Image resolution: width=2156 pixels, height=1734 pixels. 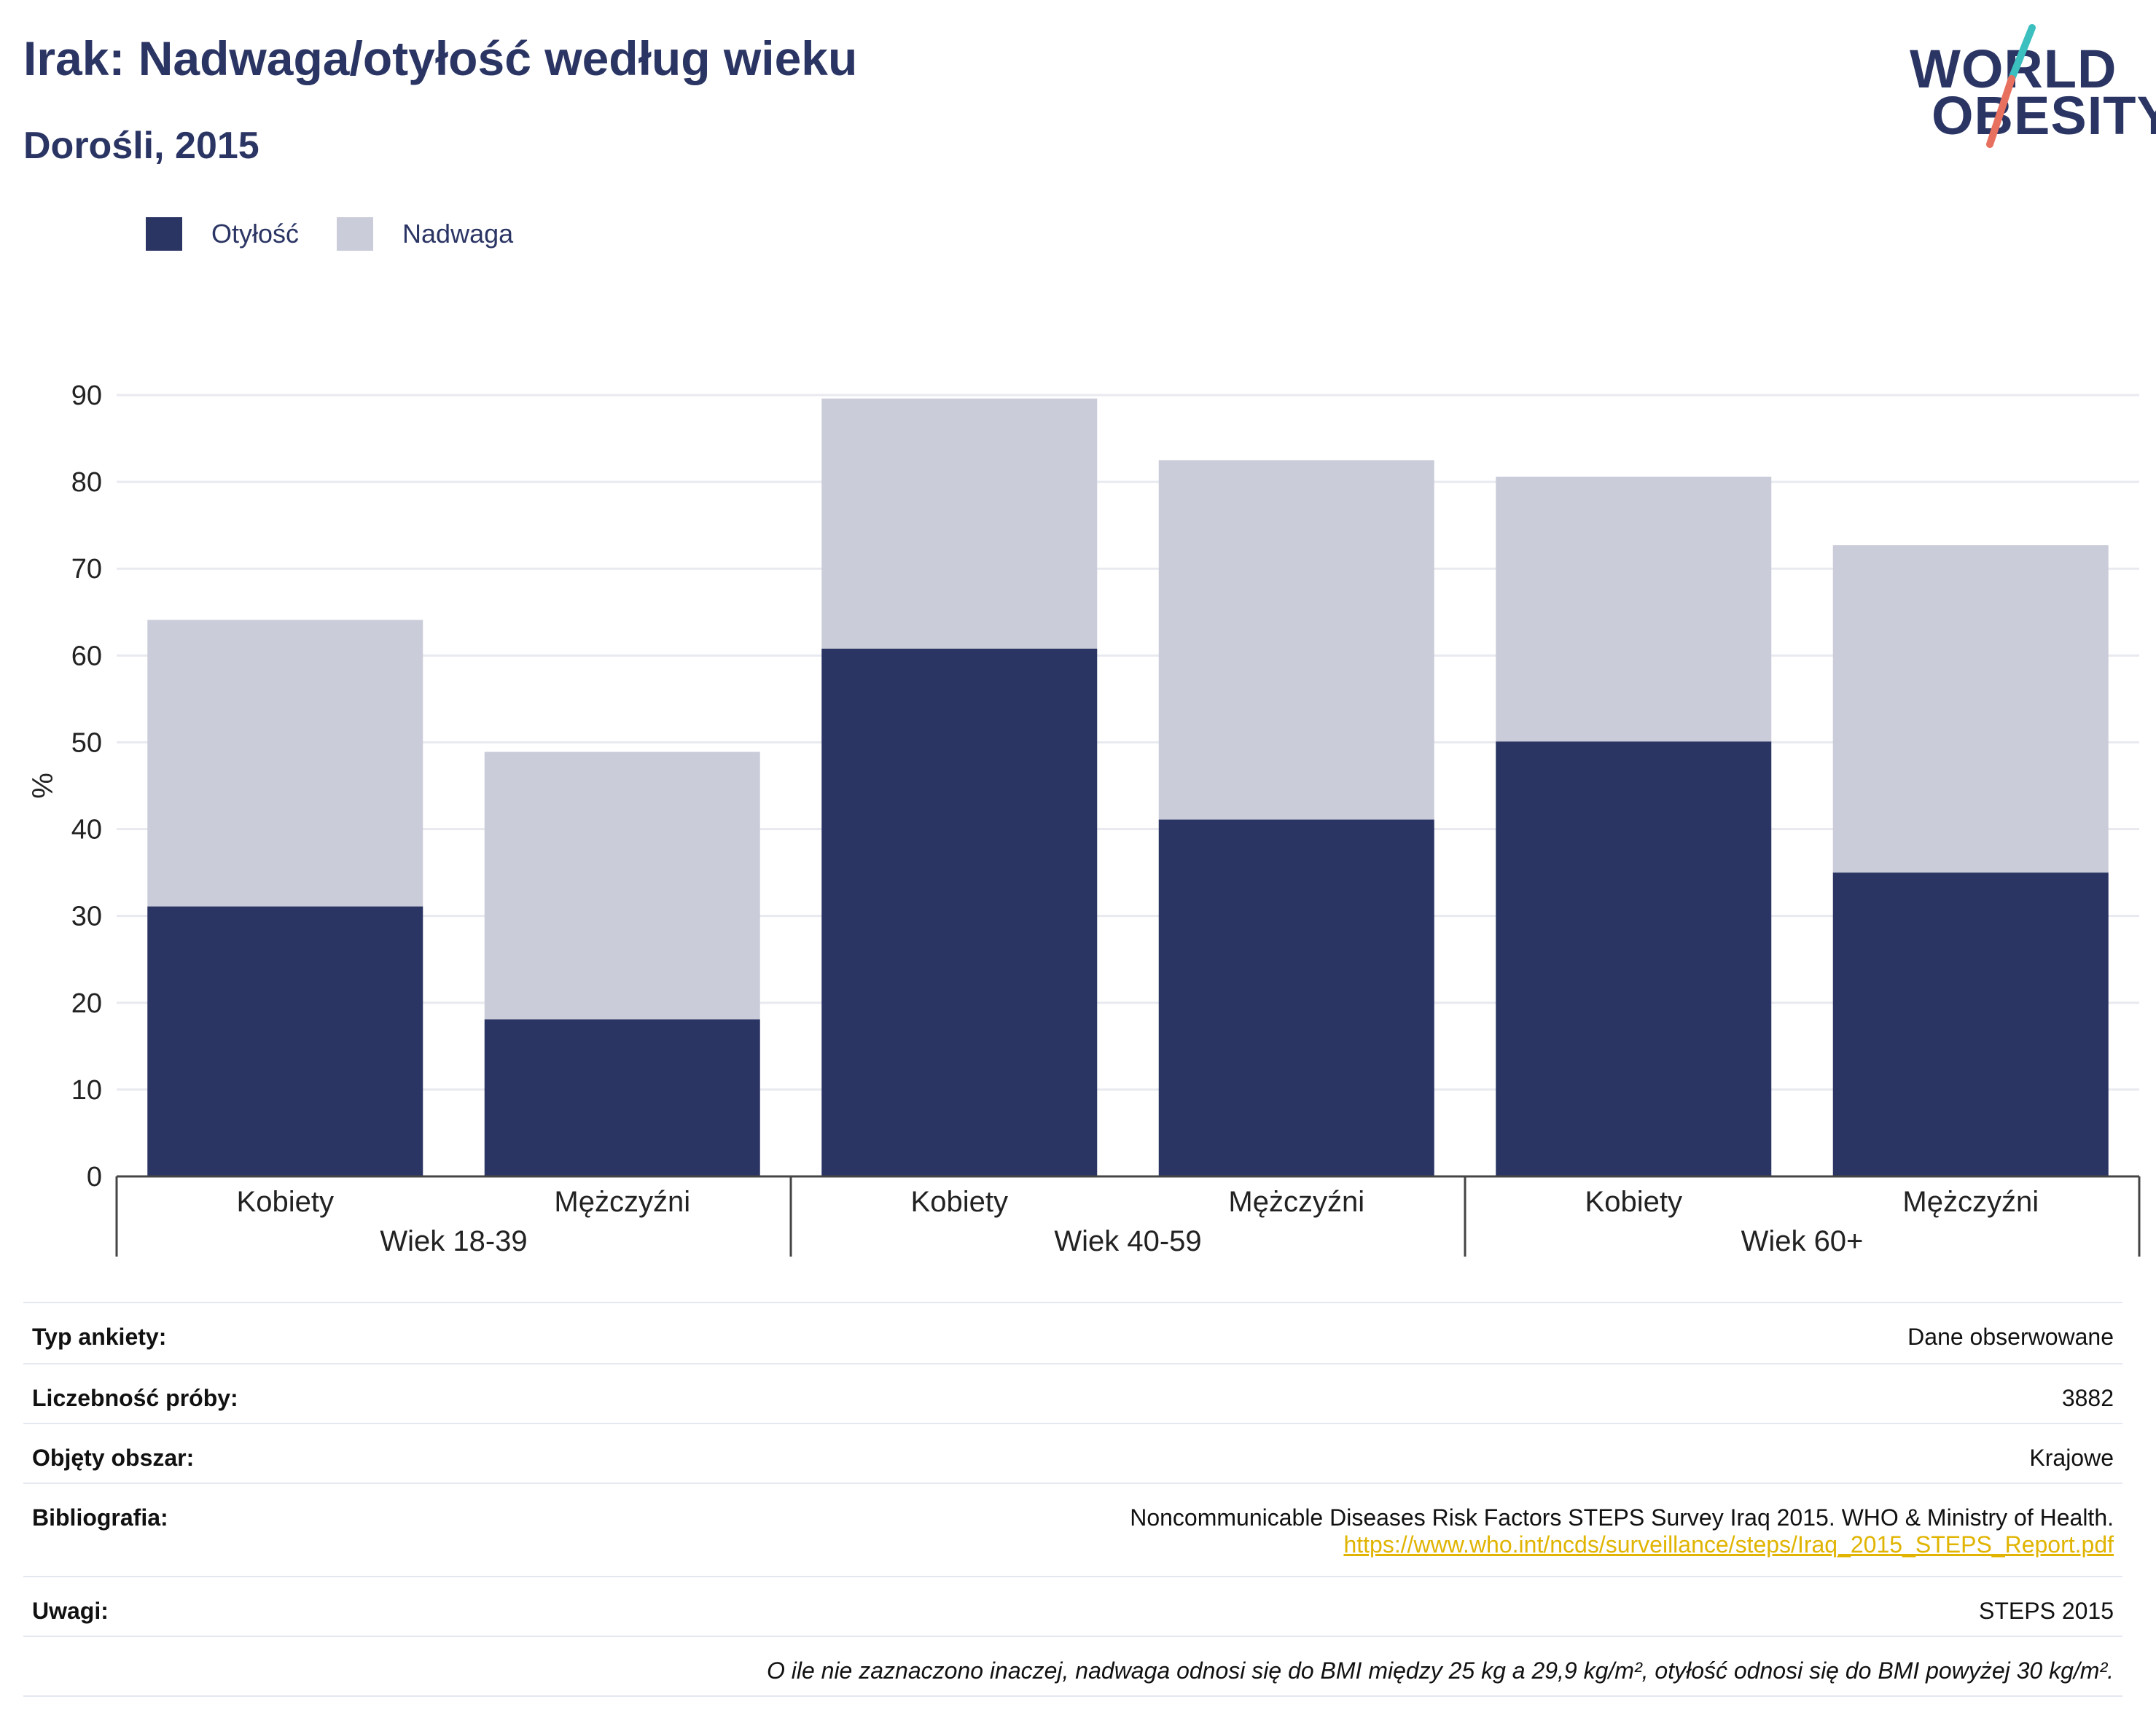 What do you see at coordinates (1073, 1606) in the screenshot?
I see `info-row-notes: Uwagi: STEPS 2015` at bounding box center [1073, 1606].